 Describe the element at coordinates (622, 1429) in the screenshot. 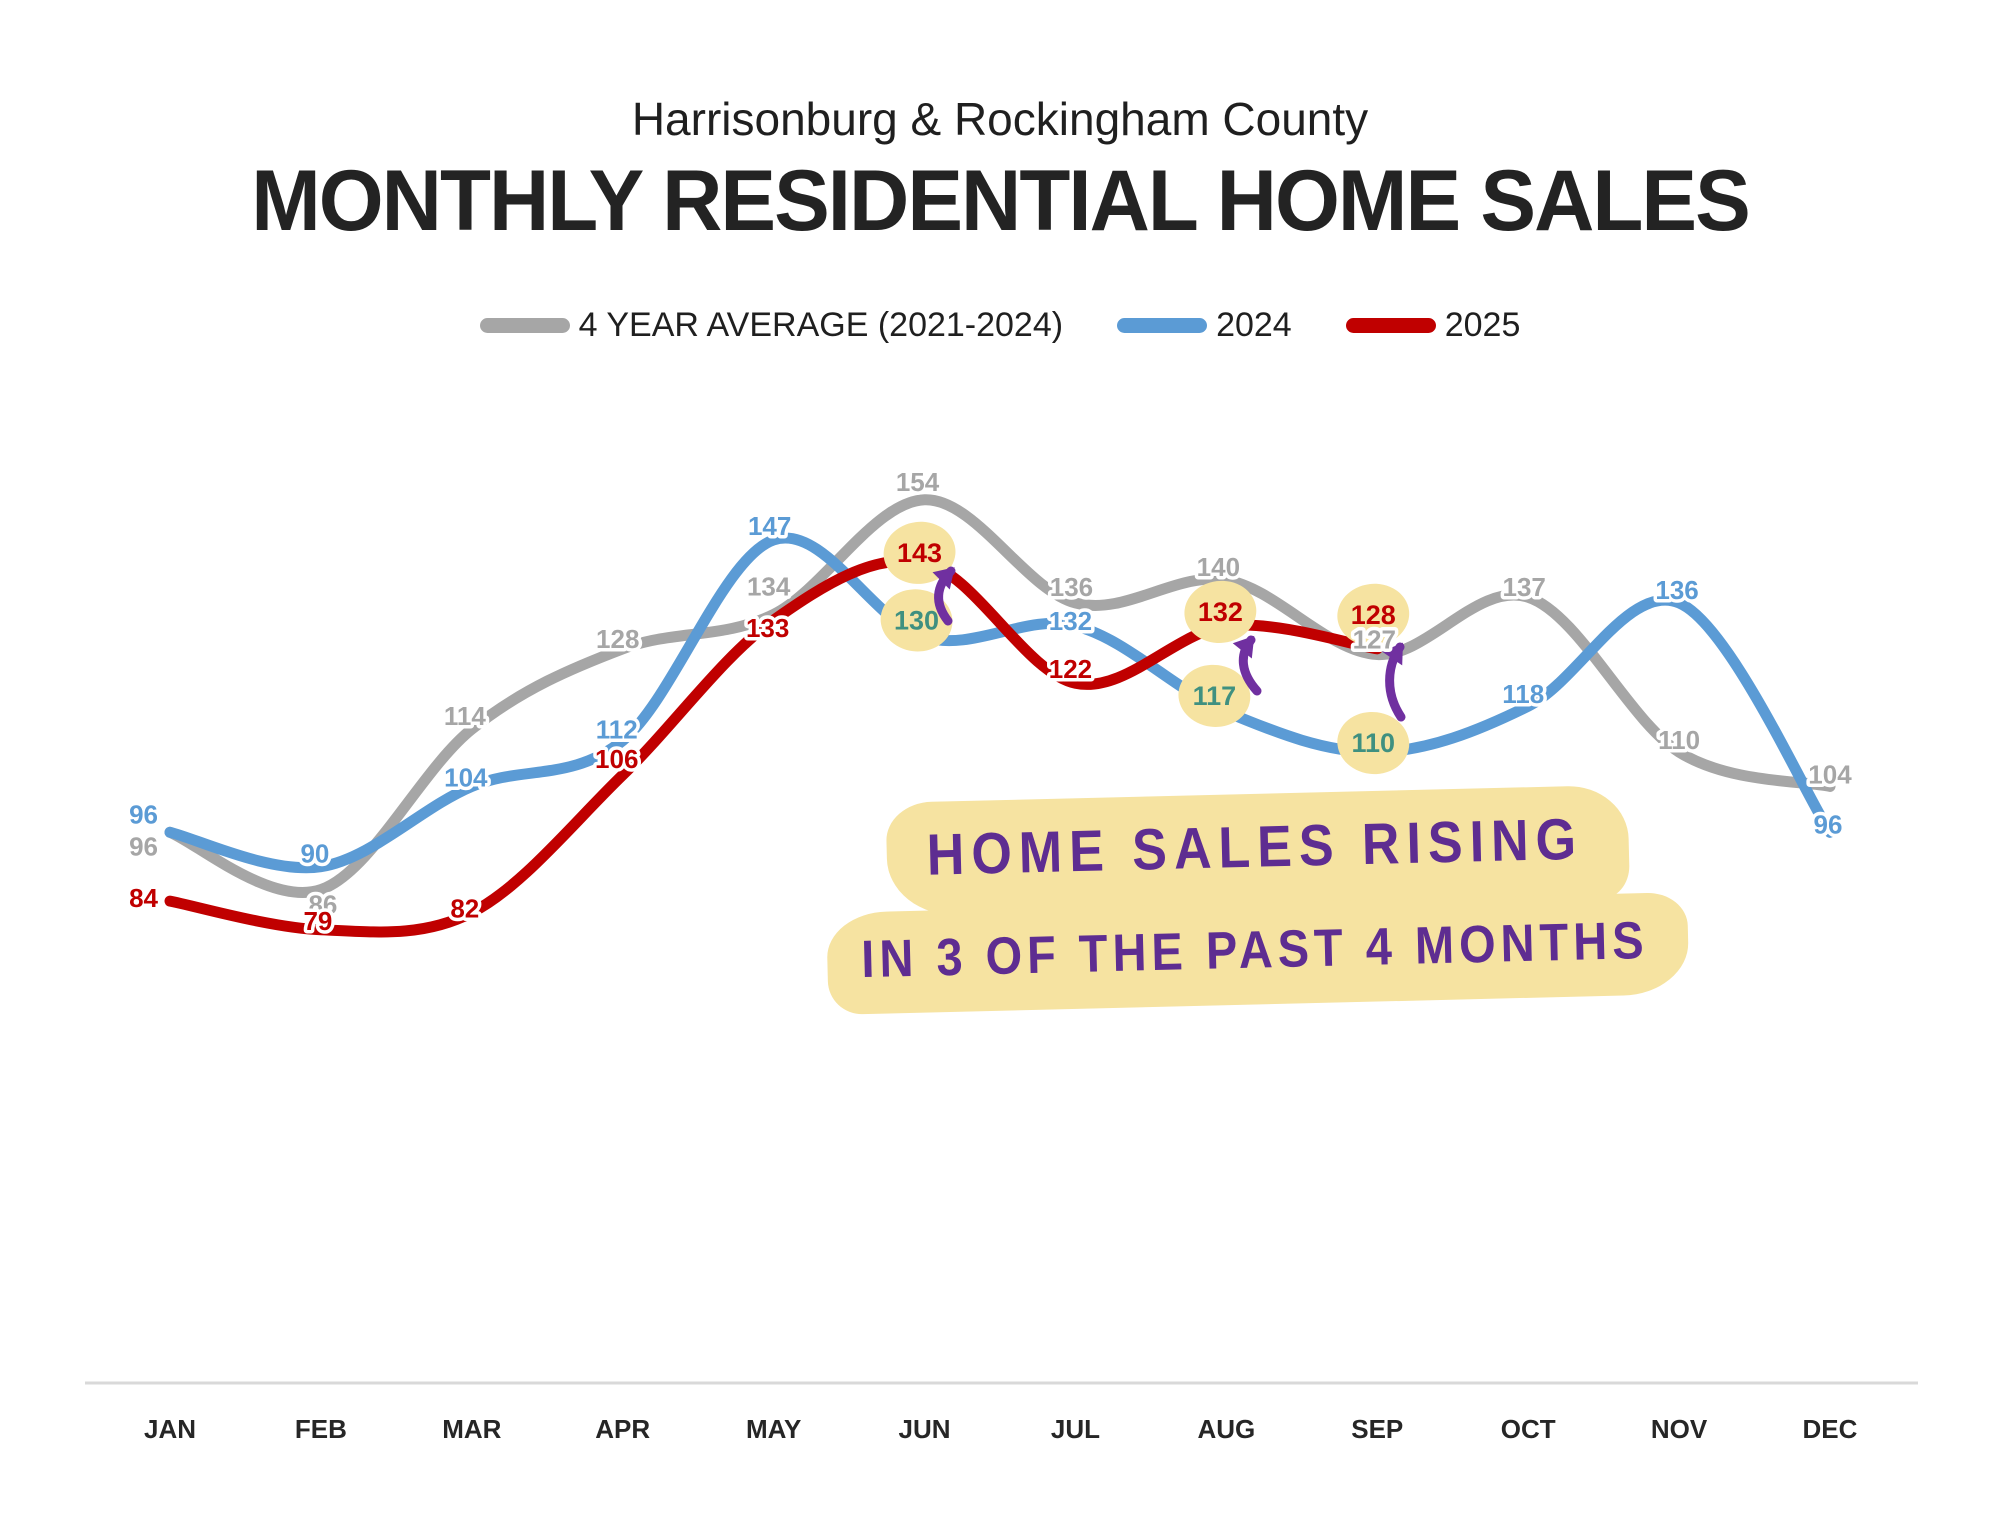

I see `month-label-apr: APR` at that location.